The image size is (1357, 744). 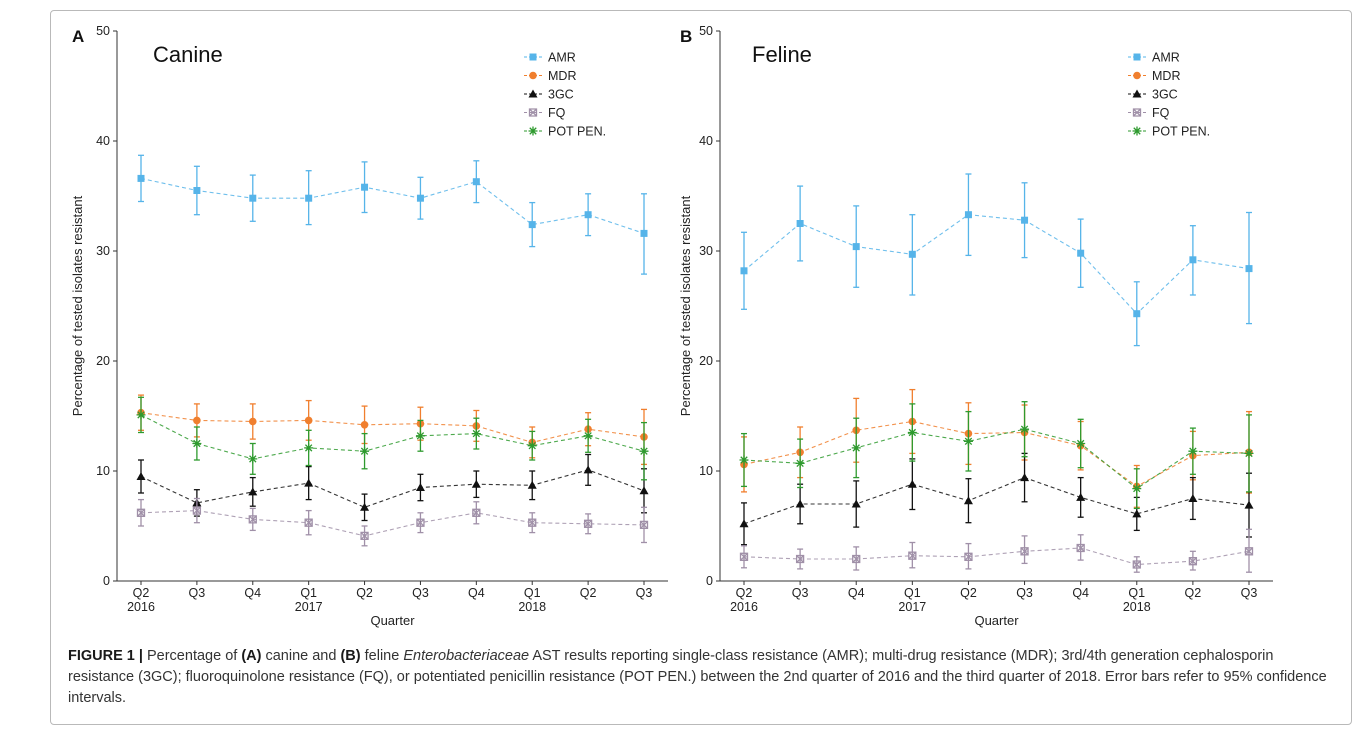 I want to click on x-axis-title: Quarter, so click(x=392, y=620).